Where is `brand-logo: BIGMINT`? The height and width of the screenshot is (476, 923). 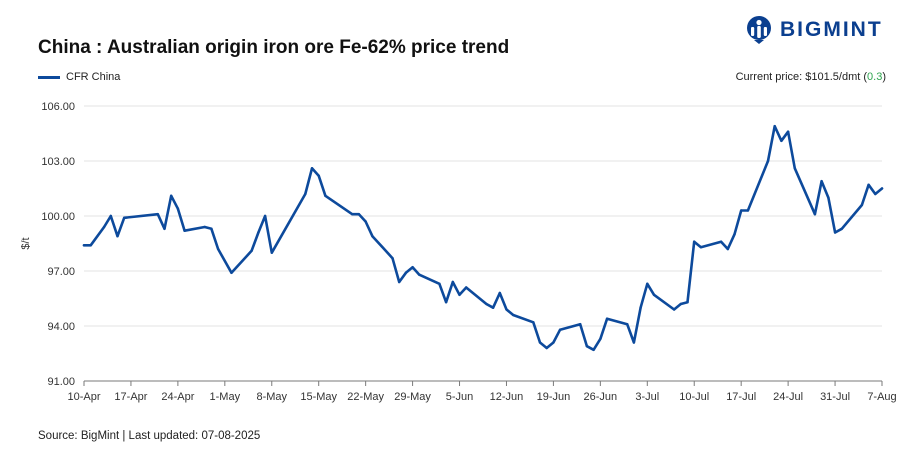 brand-logo: BIGMINT is located at coordinates (814, 30).